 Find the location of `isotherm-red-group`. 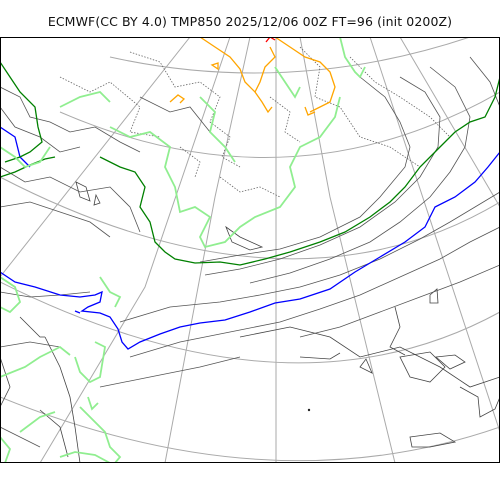

isotherm-red-group is located at coordinates (270, 40).